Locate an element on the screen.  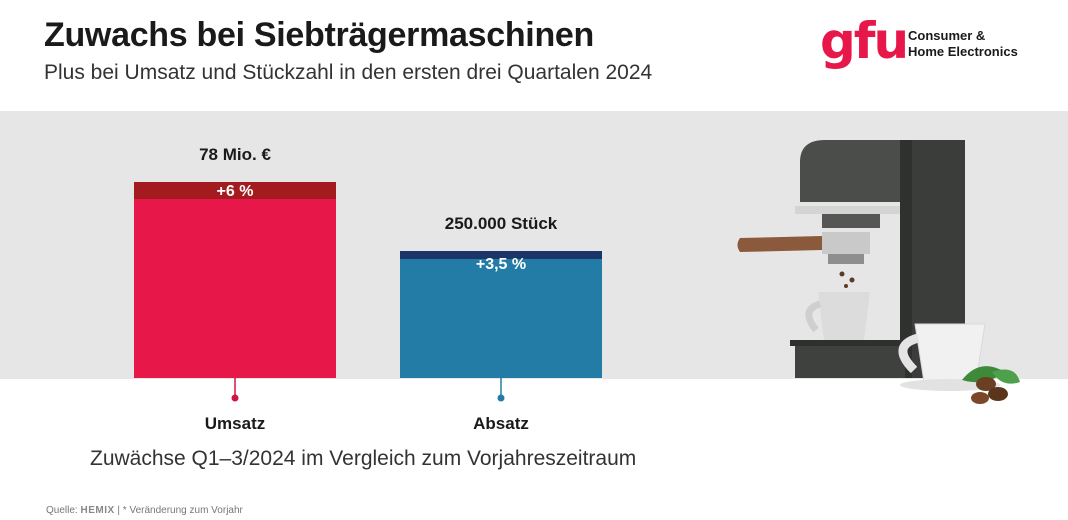
espresso-cup is located at coordinates (844, 316).